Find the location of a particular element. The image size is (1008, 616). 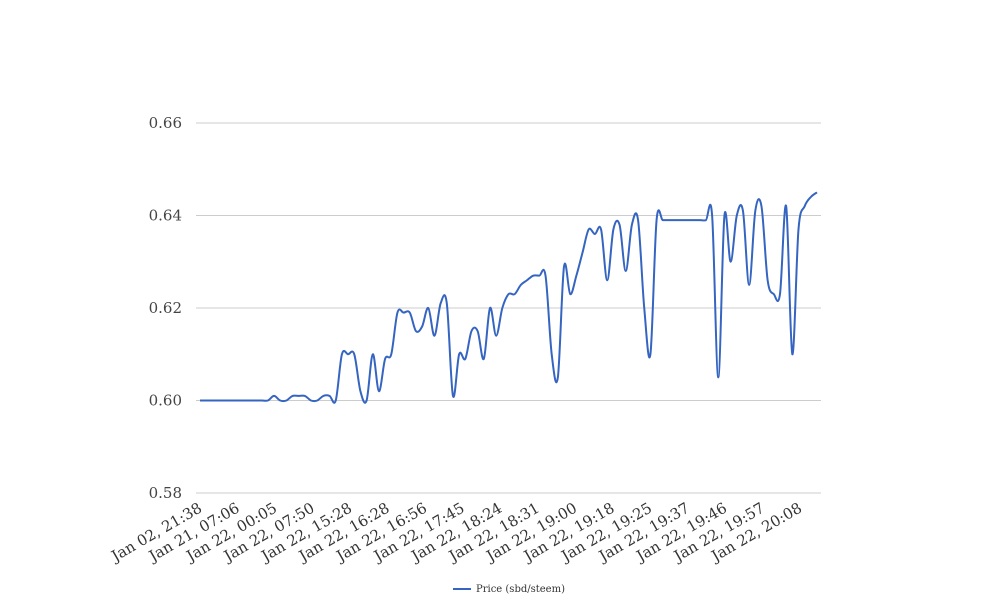

y-tick-label: 0.60 is located at coordinates (165, 401).